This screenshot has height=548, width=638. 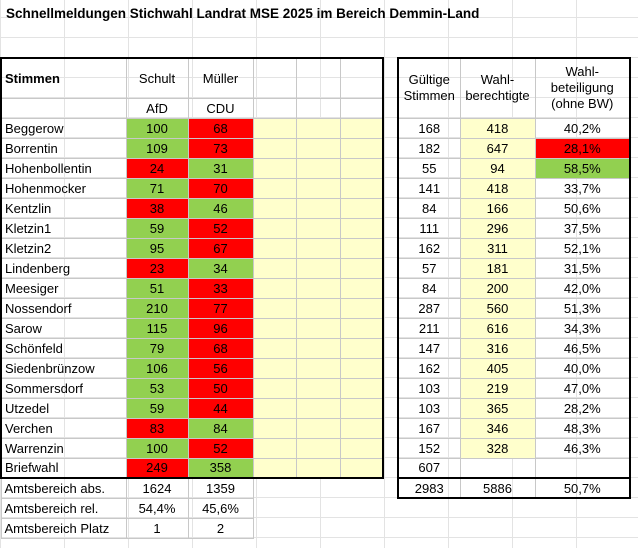 I want to click on header-party1: AfD, so click(x=157, y=108).